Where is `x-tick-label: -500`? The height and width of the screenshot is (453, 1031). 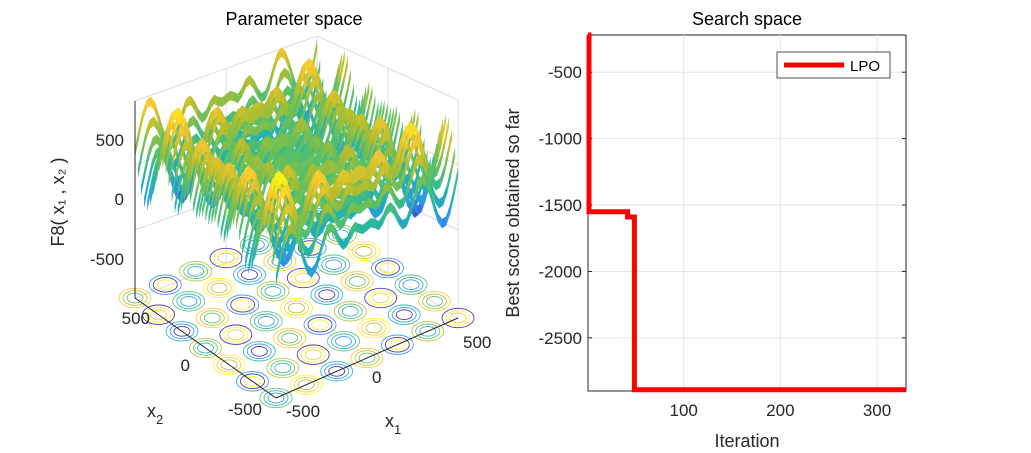 x-tick-label: -500 is located at coordinates (303, 411).